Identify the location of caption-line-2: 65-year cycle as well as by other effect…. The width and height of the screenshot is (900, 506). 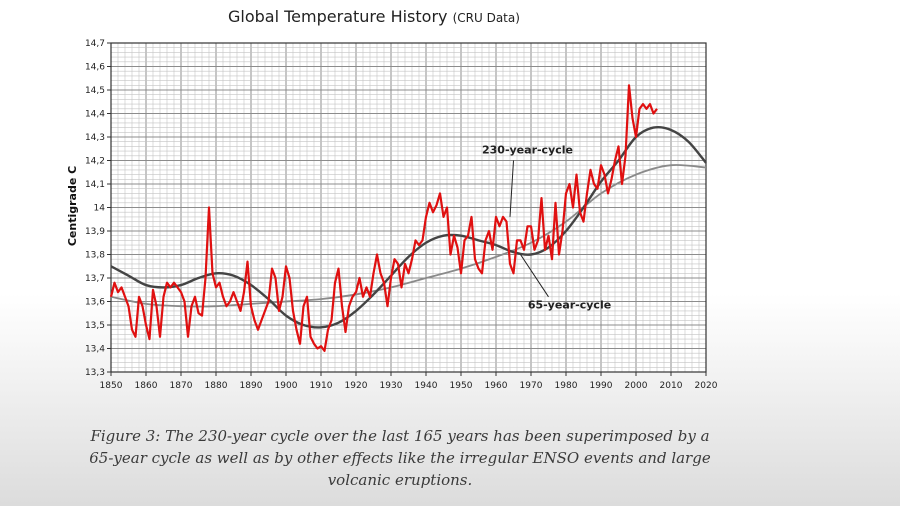
(400, 458).